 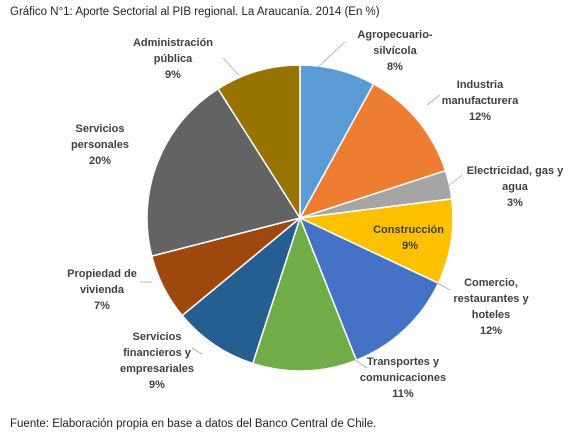 What do you see at coordinates (100, 161) in the screenshot?
I see `data-label-percent: 20%` at bounding box center [100, 161].